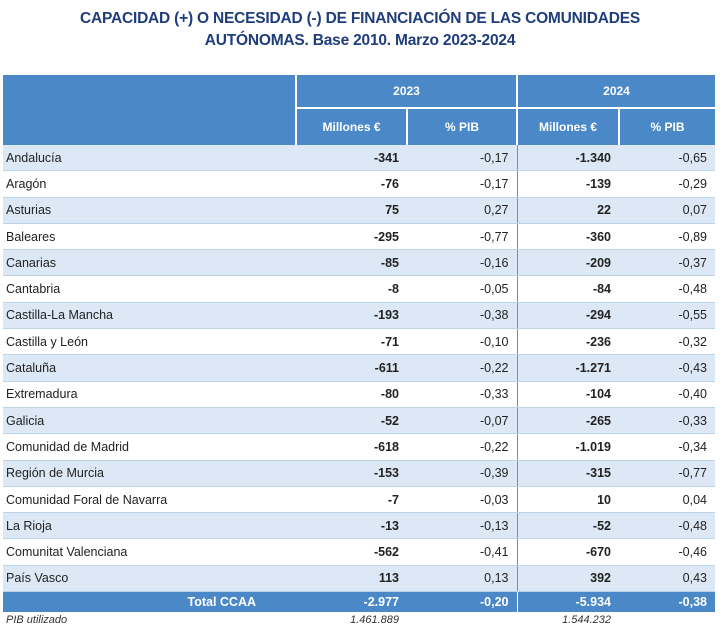 Image resolution: width=720 pixels, height=631 pixels. I want to click on millones-2023: -562, so click(351, 552).